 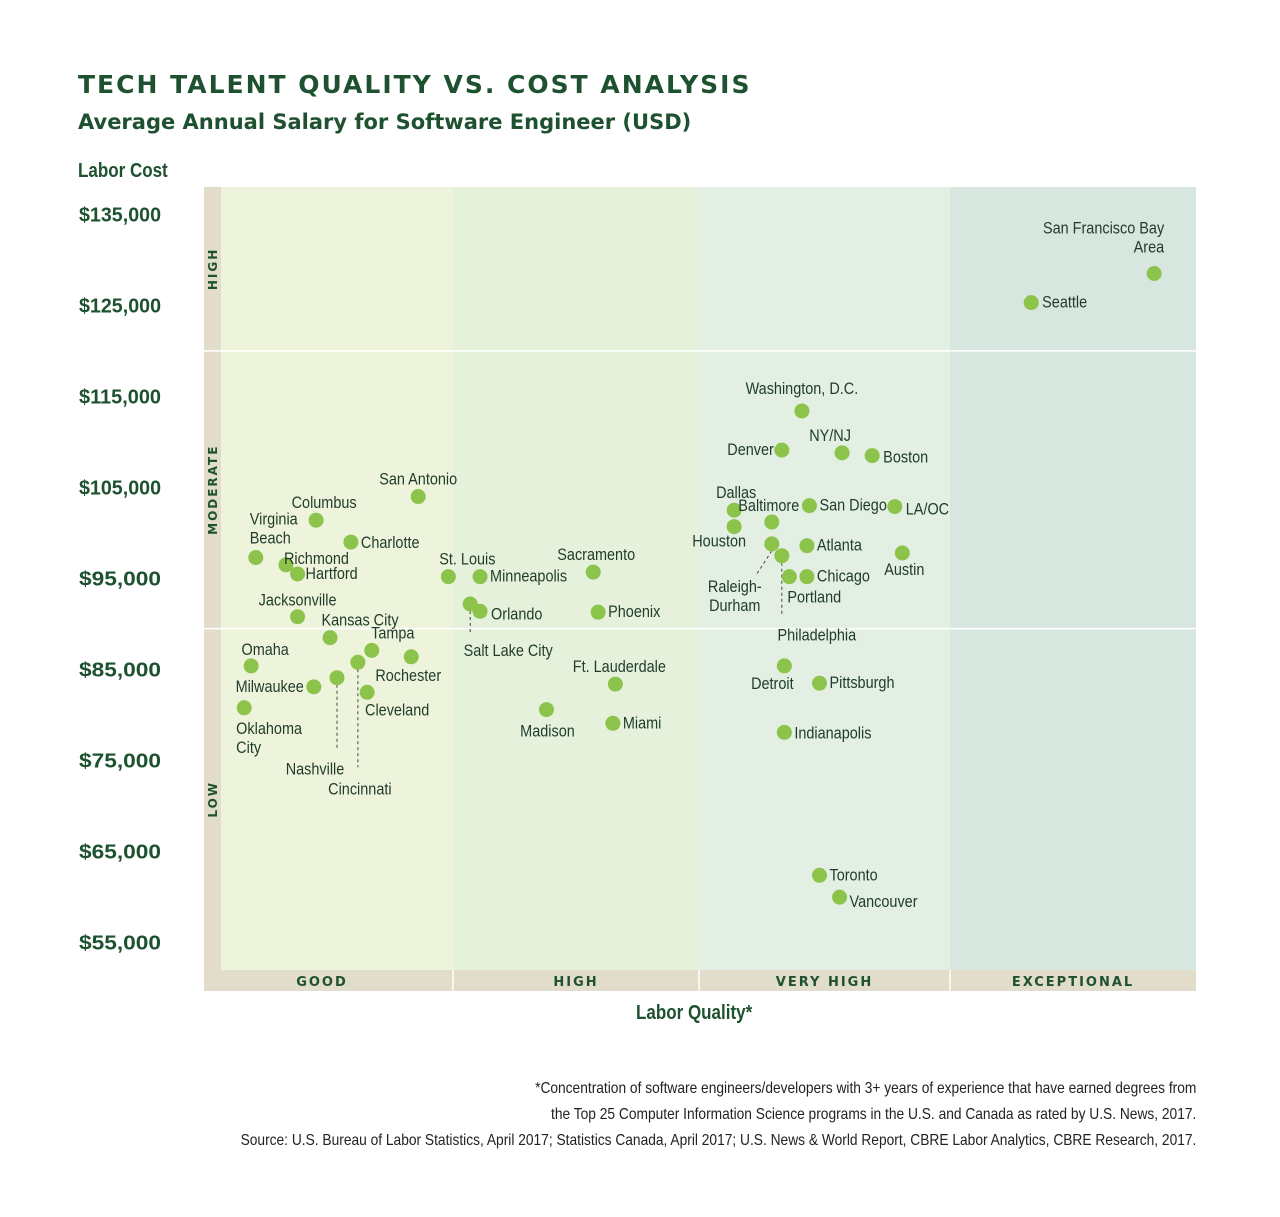 I want to click on data-point-chicago, so click(x=807, y=577).